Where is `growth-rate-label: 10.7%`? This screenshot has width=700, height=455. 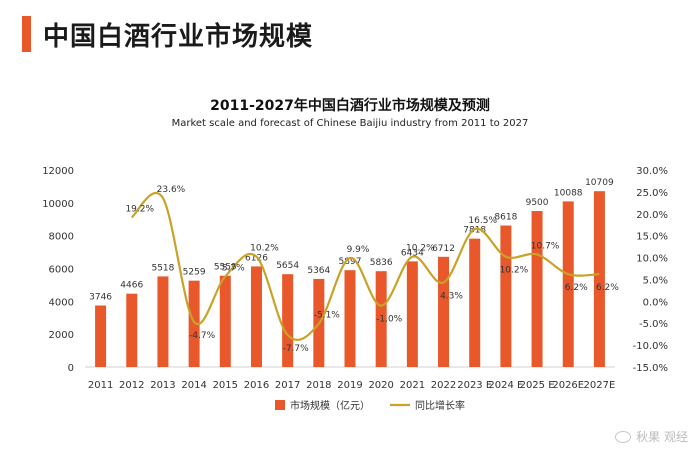 growth-rate-label: 10.7% is located at coordinates (545, 246).